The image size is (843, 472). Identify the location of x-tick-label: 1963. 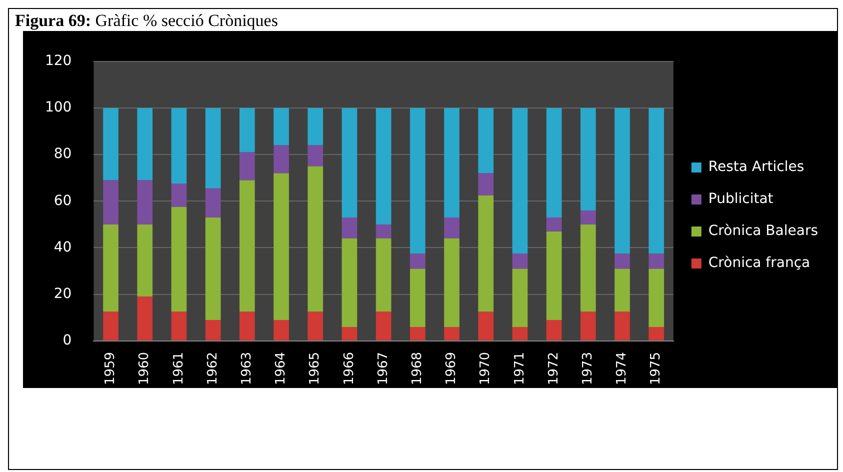
(247, 369).